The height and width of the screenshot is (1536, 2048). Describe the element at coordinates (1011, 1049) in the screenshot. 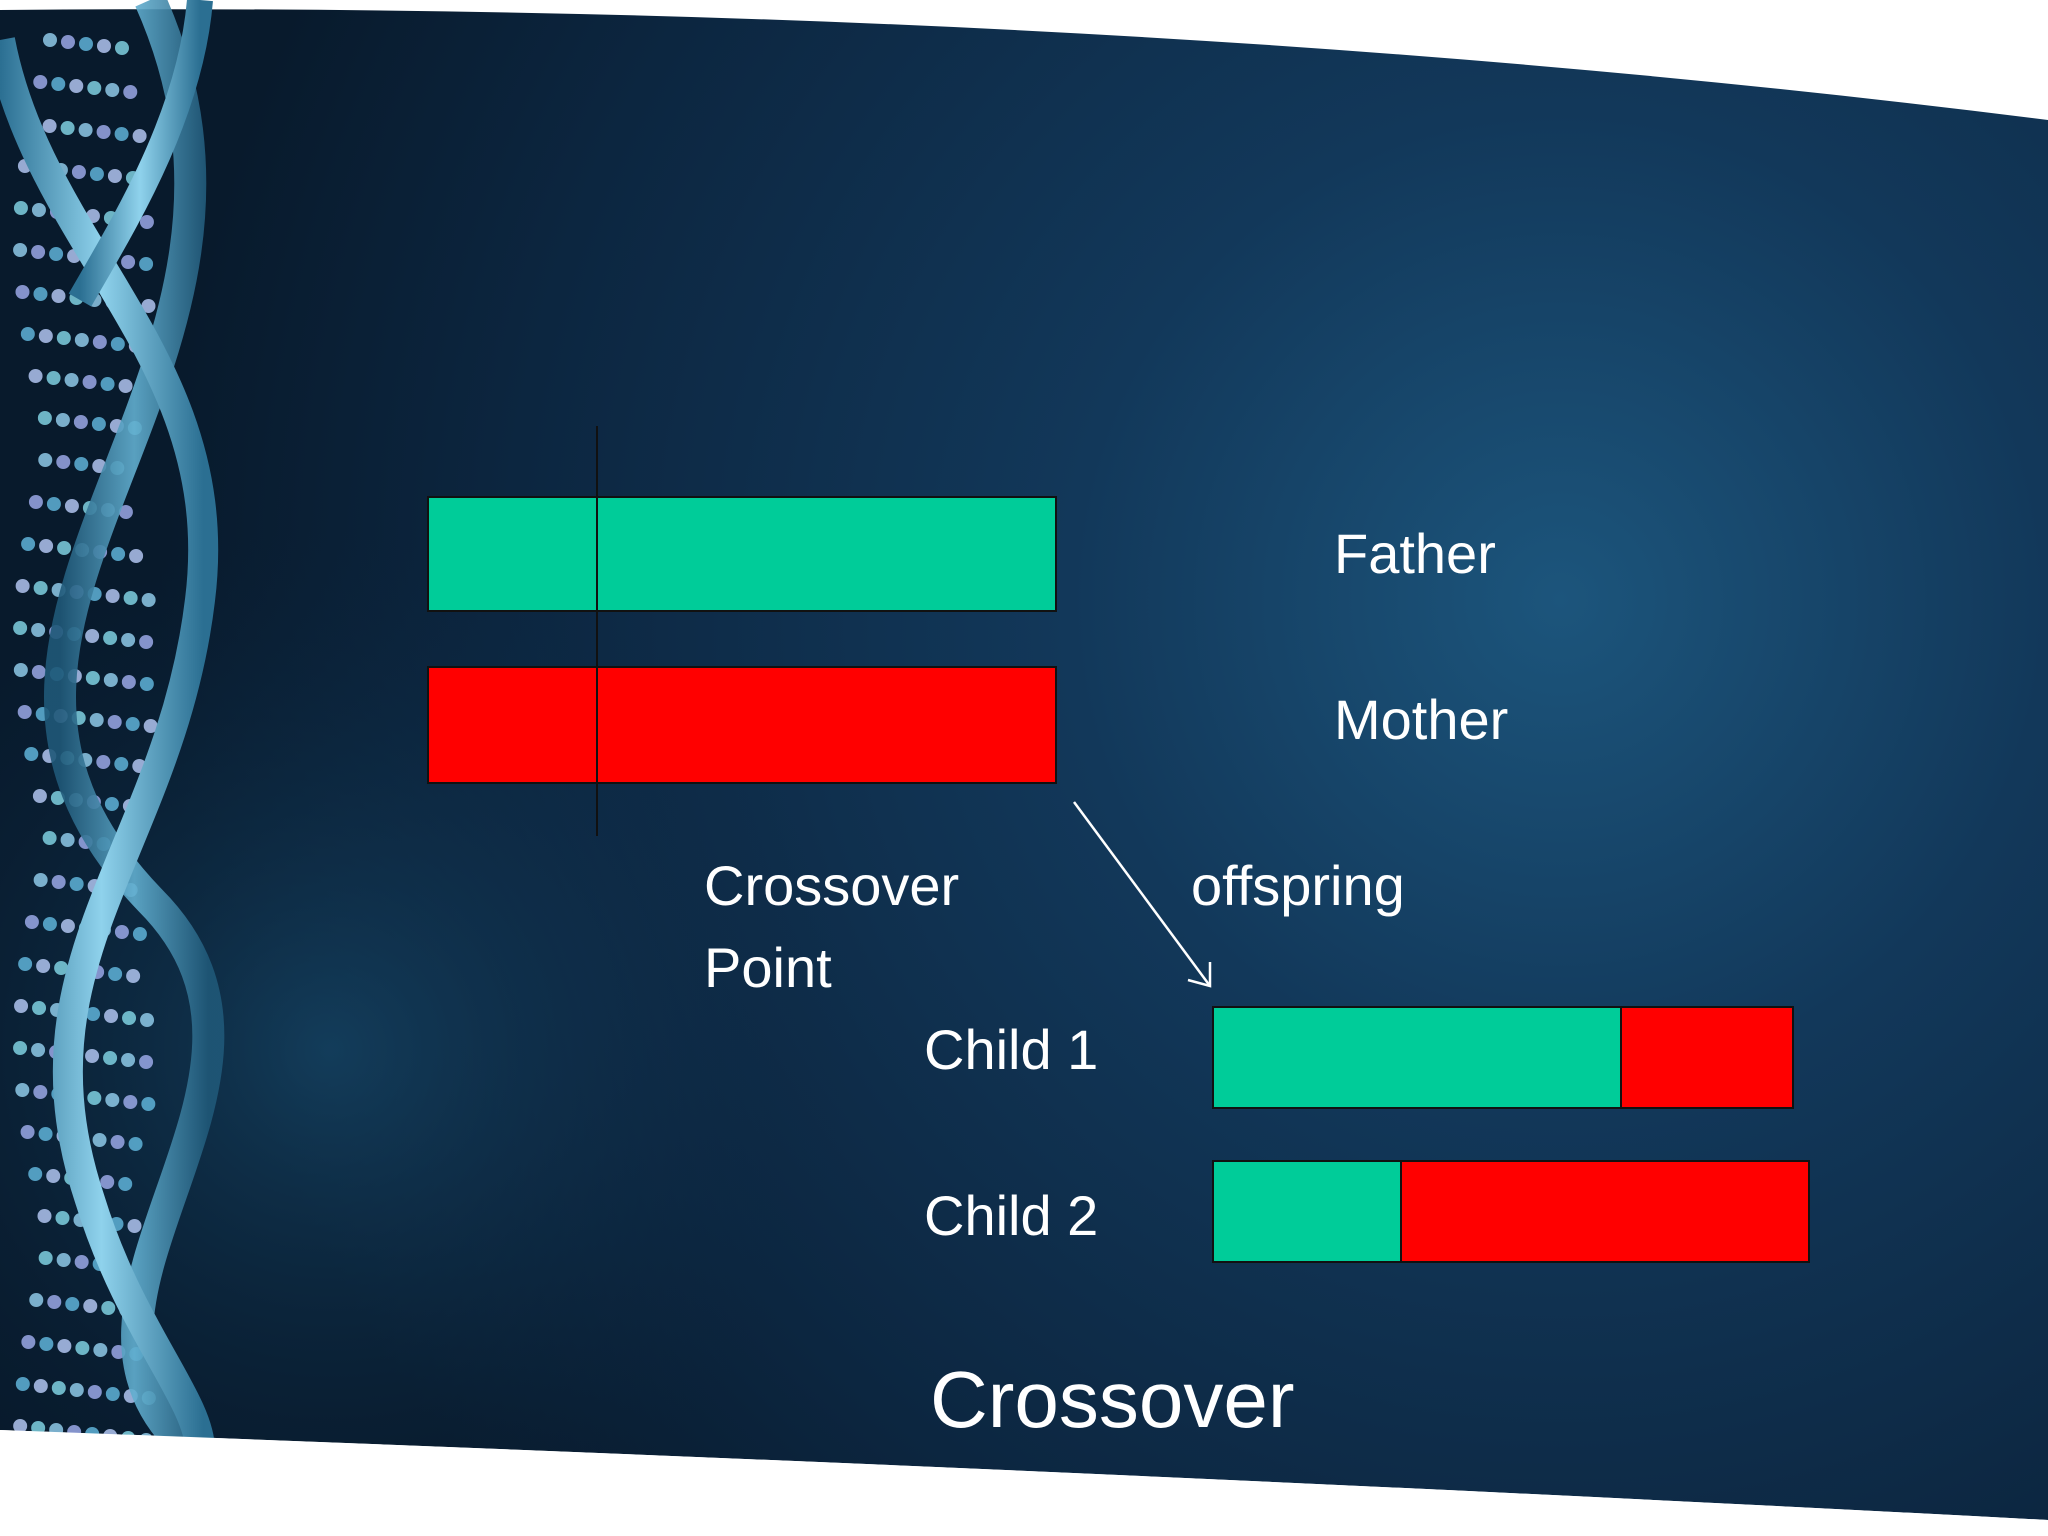

I see `child1-label: Child 1` at that location.